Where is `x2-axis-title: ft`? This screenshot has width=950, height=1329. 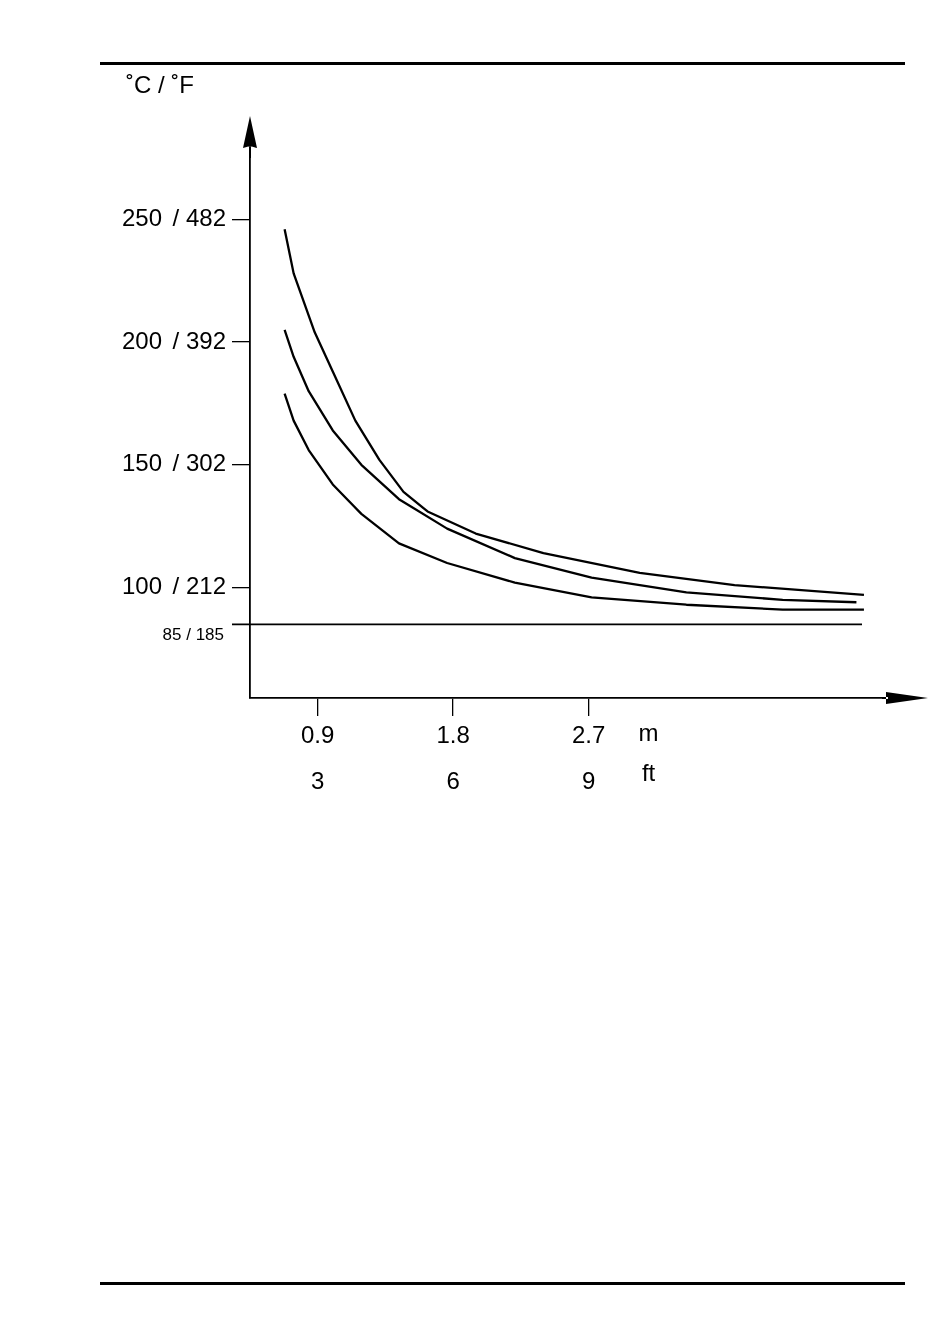
x2-axis-title: ft is located at coordinates (648, 772).